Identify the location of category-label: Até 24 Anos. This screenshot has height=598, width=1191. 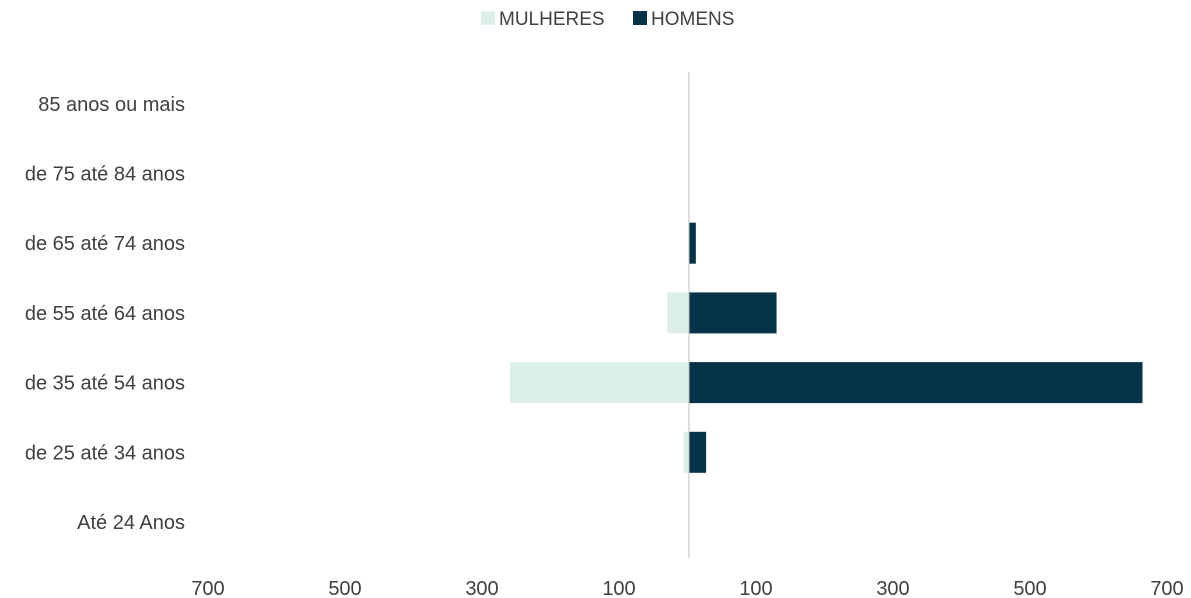
(131, 523).